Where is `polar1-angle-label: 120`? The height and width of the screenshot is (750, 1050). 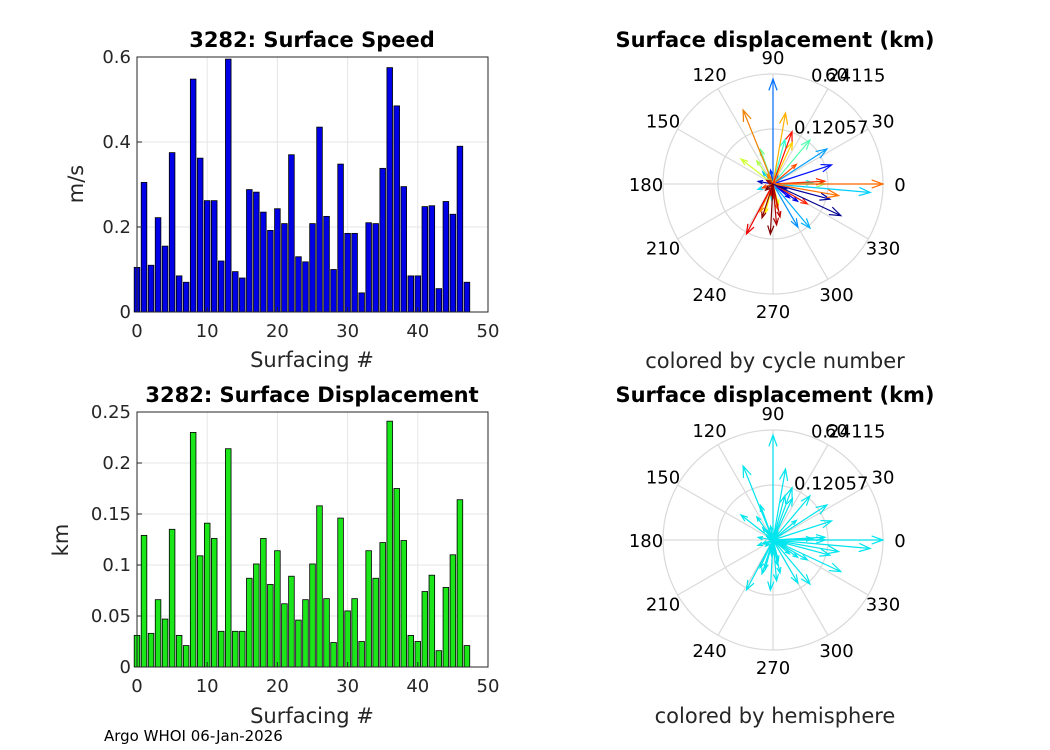 polar1-angle-label: 120 is located at coordinates (709, 75).